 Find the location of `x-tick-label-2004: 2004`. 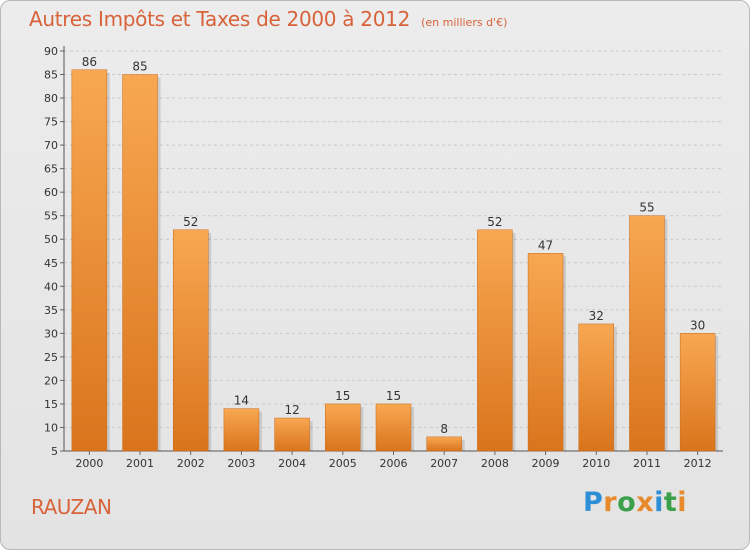

x-tick-label-2004: 2004 is located at coordinates (292, 463).